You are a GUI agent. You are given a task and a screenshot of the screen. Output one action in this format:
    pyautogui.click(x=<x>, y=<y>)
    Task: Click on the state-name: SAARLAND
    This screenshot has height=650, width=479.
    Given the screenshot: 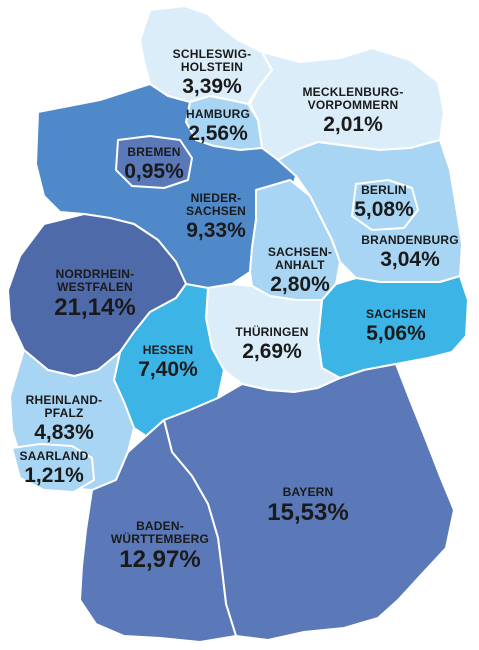 What is the action you would take?
    pyautogui.click(x=54, y=456)
    